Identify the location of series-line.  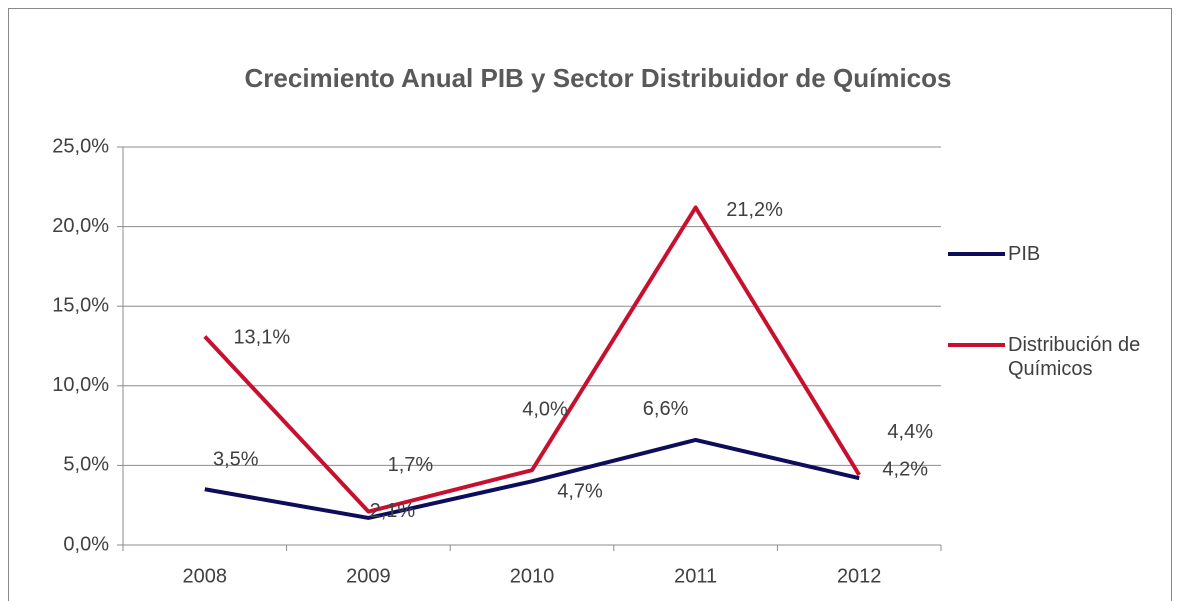
(532, 478).